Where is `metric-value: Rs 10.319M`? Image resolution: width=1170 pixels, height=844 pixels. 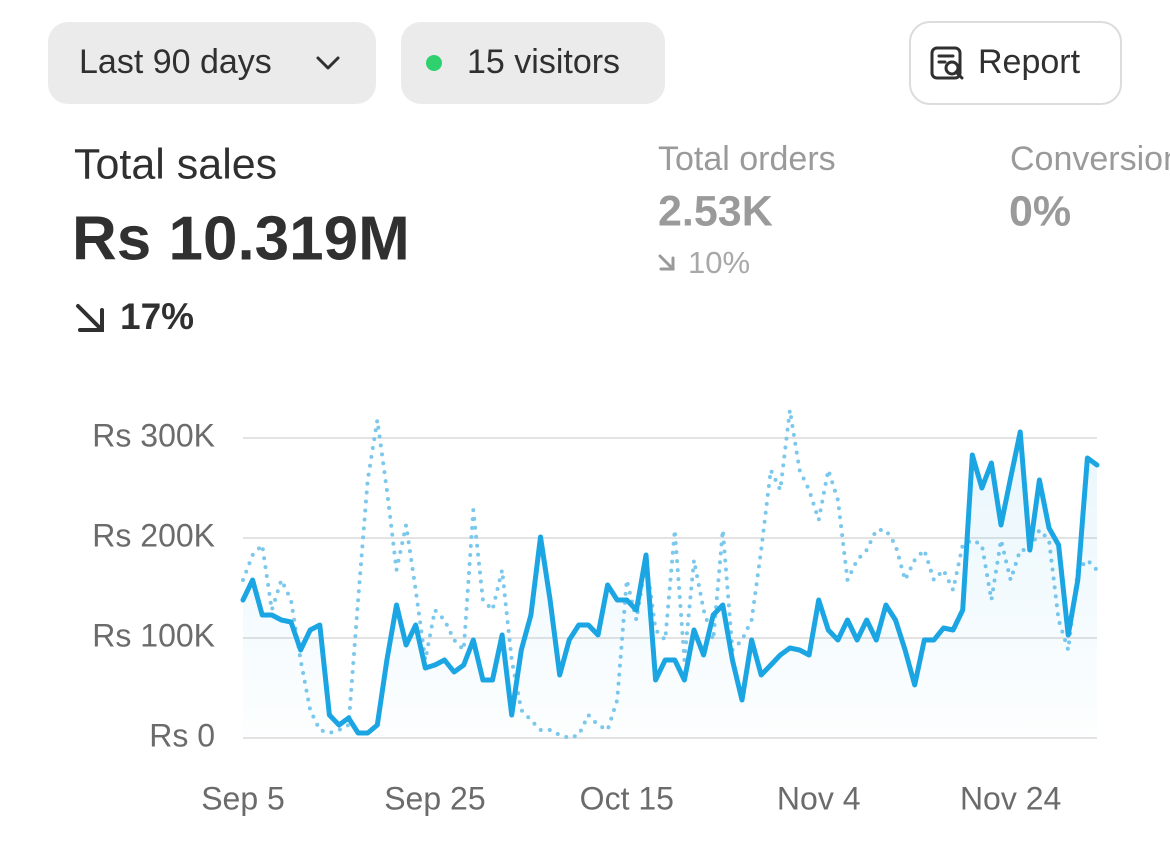
metric-value: Rs 10.319M is located at coordinates (241, 238).